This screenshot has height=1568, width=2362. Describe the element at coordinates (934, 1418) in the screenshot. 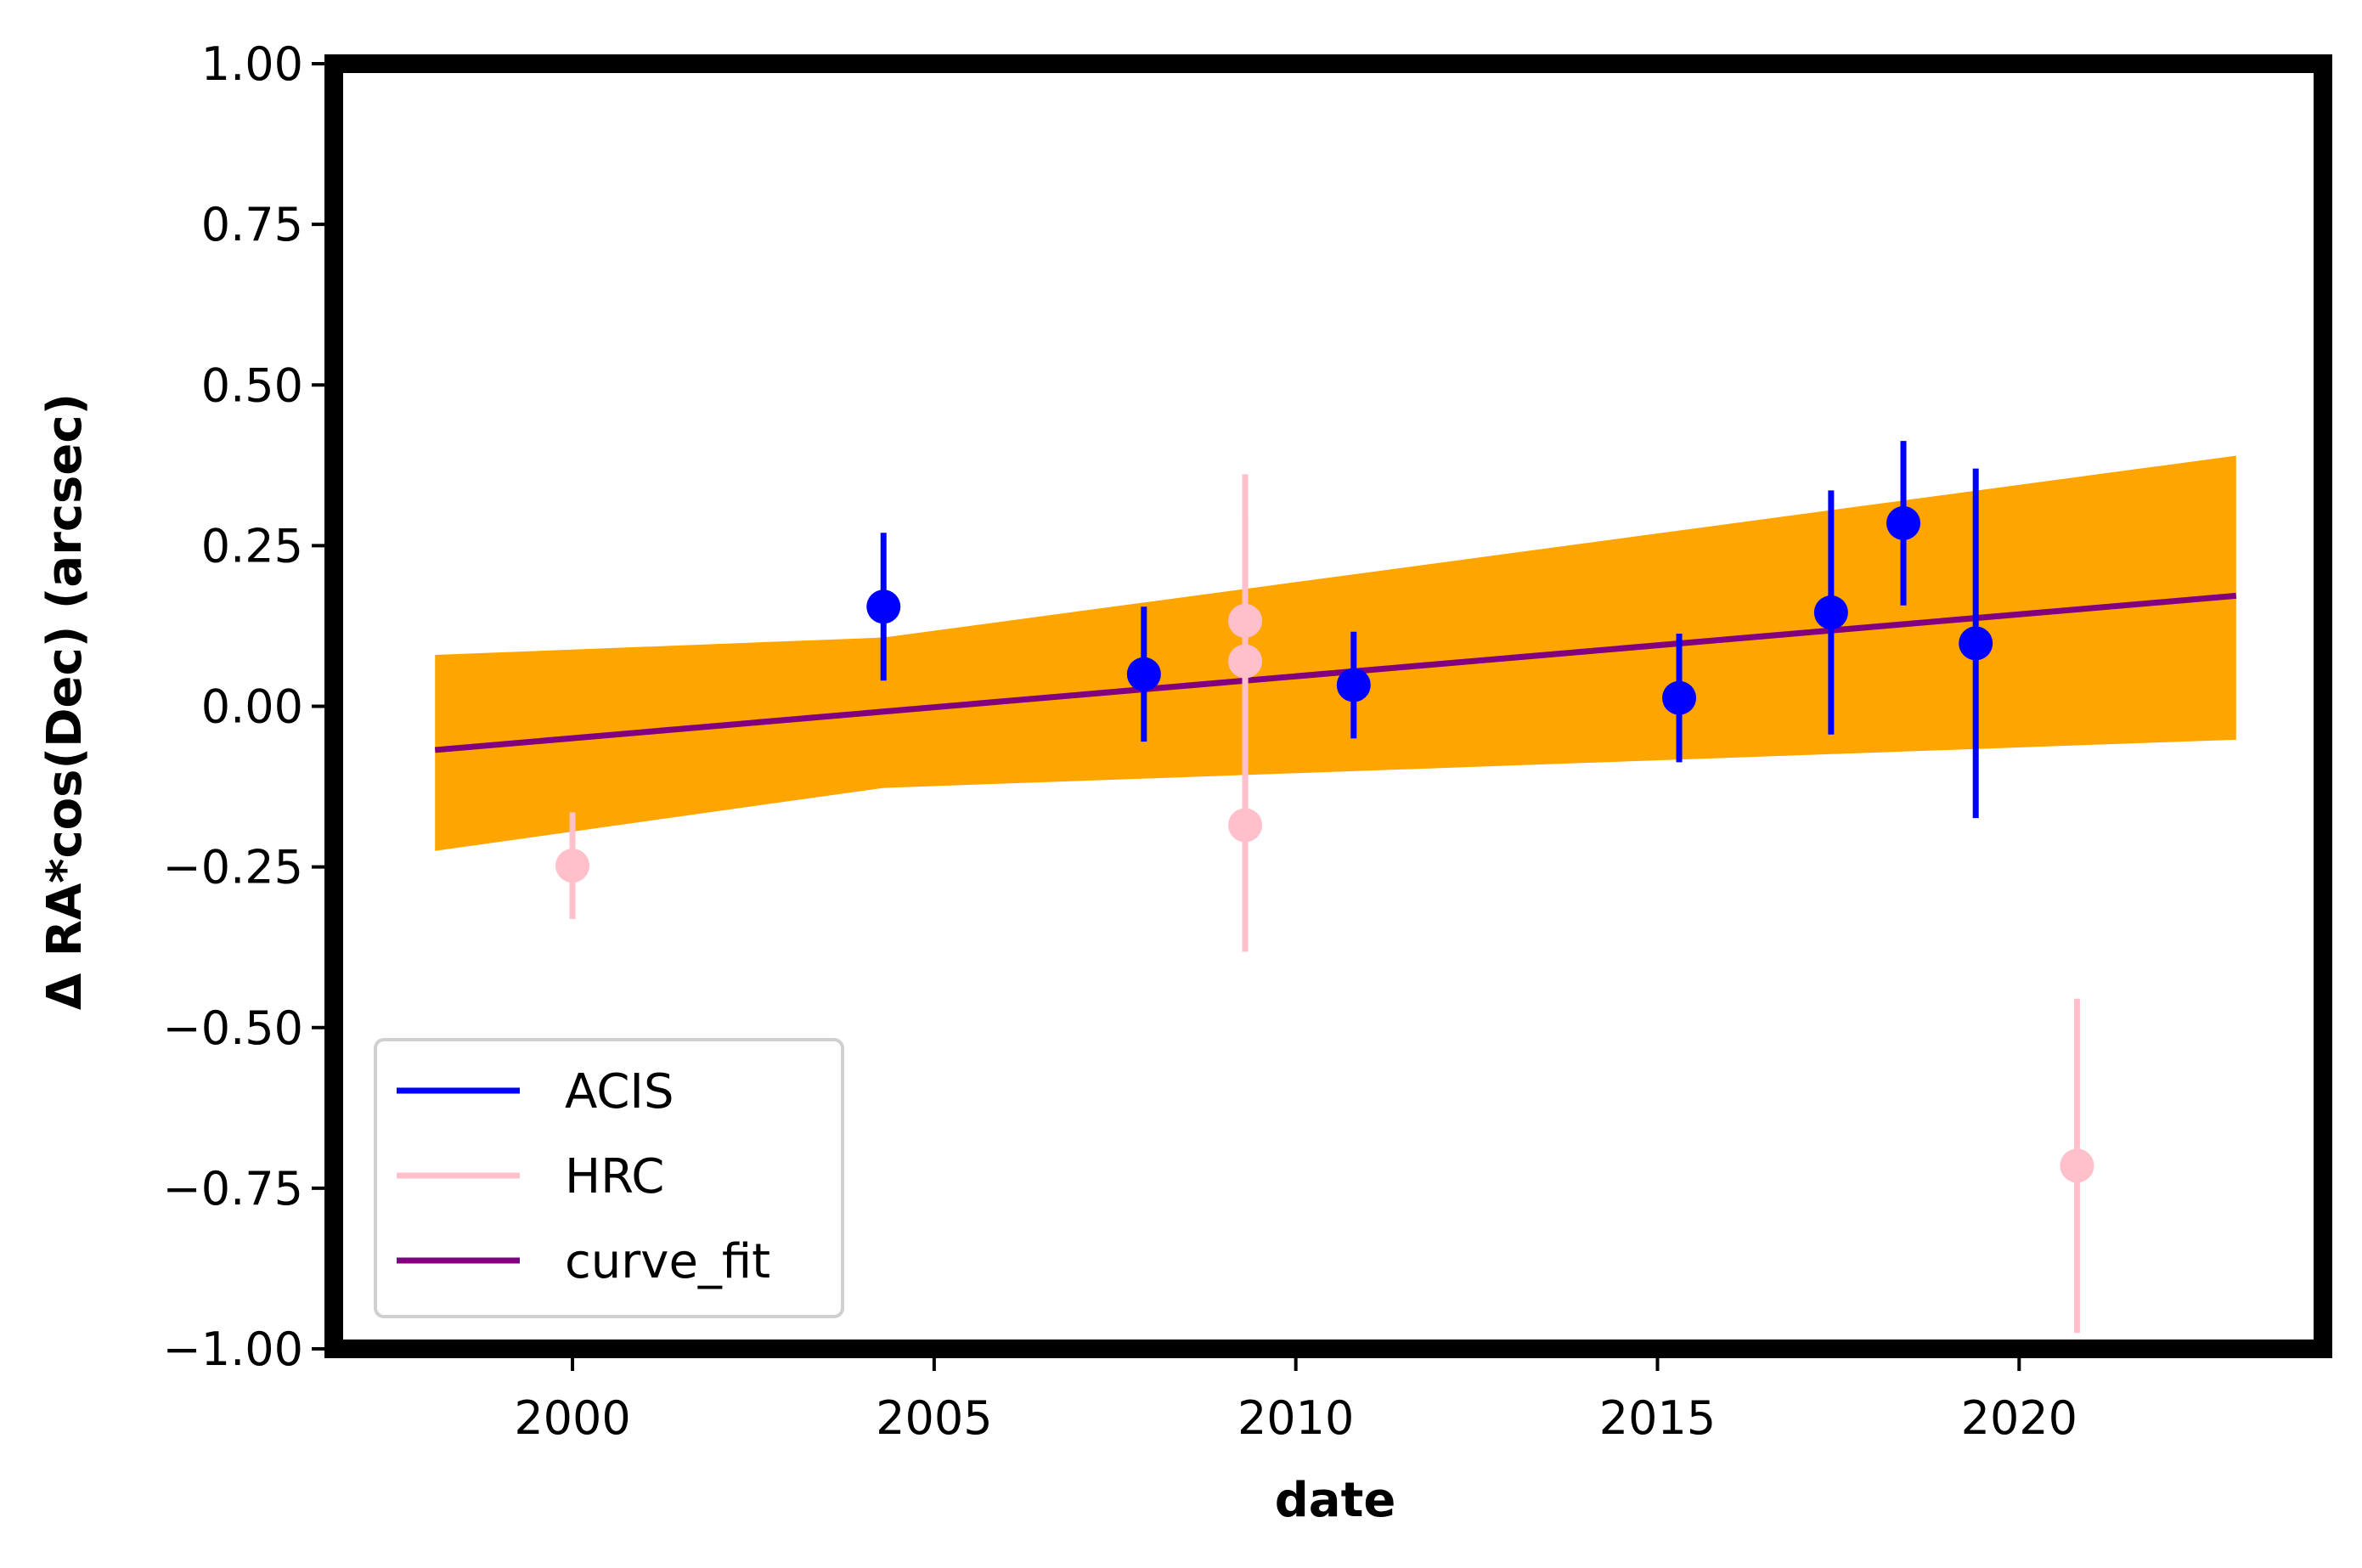

I see `x-tick-label: 2005` at that location.